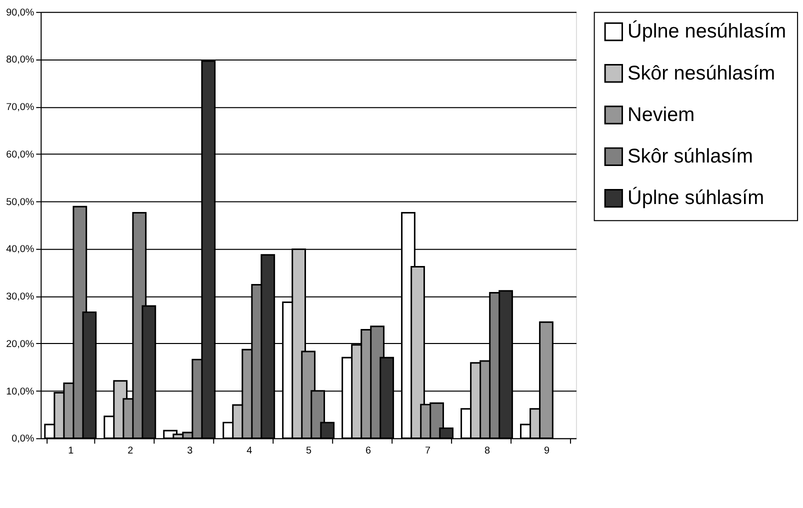 This screenshot has width=803, height=508. I want to click on legend-label: Úplne nesúhlasím, so click(707, 31).